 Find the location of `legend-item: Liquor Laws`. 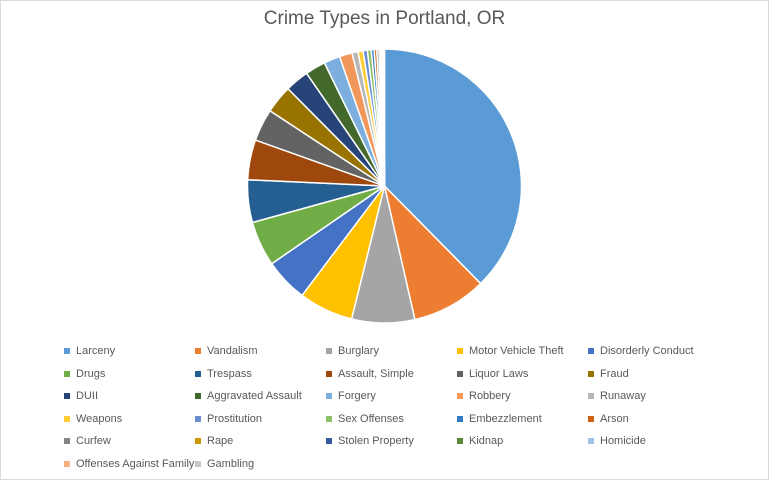

legend-item: Liquor Laws is located at coordinates (522, 374).